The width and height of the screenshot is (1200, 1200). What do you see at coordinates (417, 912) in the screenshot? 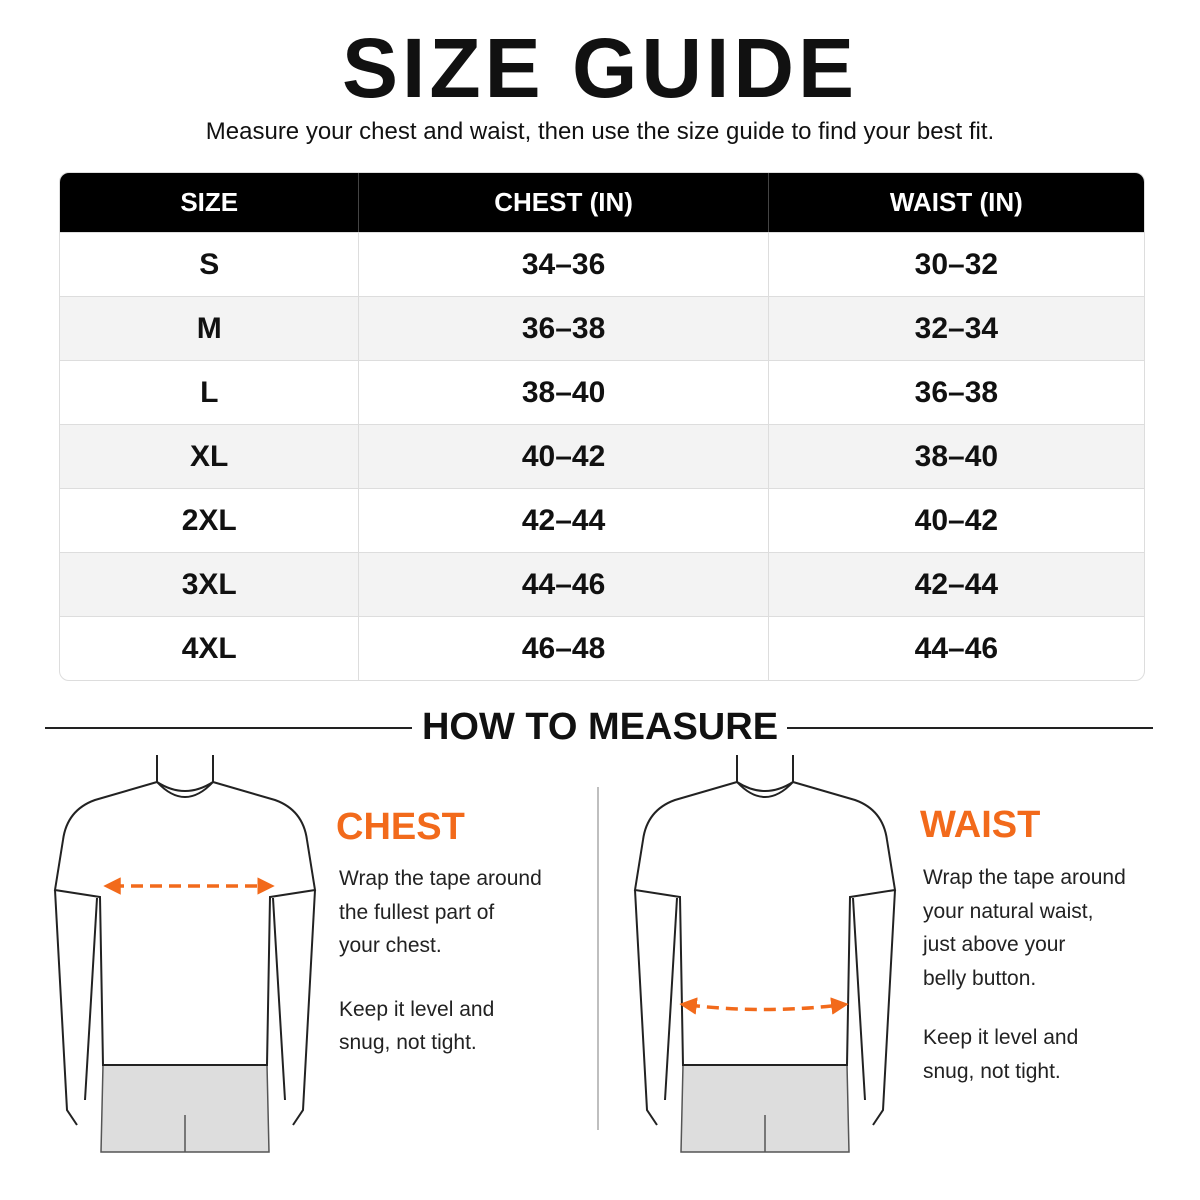
I see `instruction-line: the fullest part of` at bounding box center [417, 912].